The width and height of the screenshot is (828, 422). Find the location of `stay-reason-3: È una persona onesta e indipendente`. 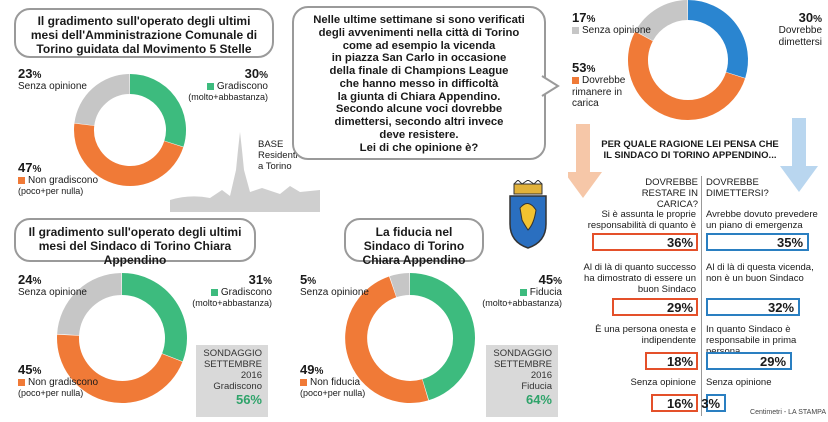

stay-reason-3: È una persona onesta e indipendente is located at coordinates (645, 335).